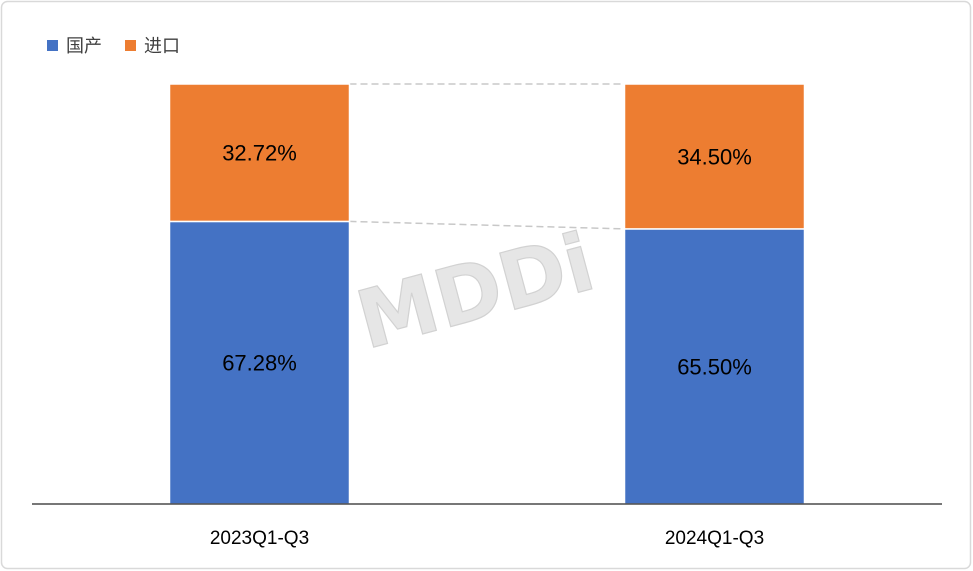 This screenshot has height=571, width=973. I want to click on x-tick-label-1: 2023Q1-Q3, so click(259, 538).